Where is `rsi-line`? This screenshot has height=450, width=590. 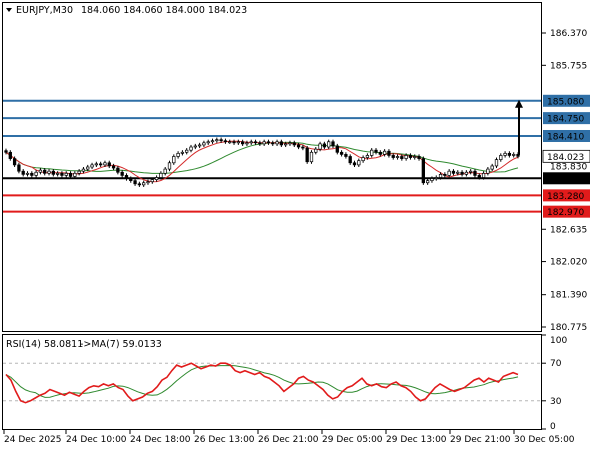
rsi-line is located at coordinates (262, 383).